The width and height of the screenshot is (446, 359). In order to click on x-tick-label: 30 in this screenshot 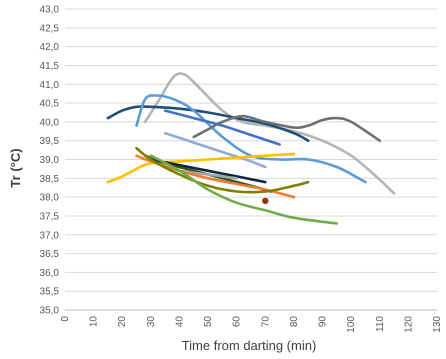, I will do `click(151, 322)`.